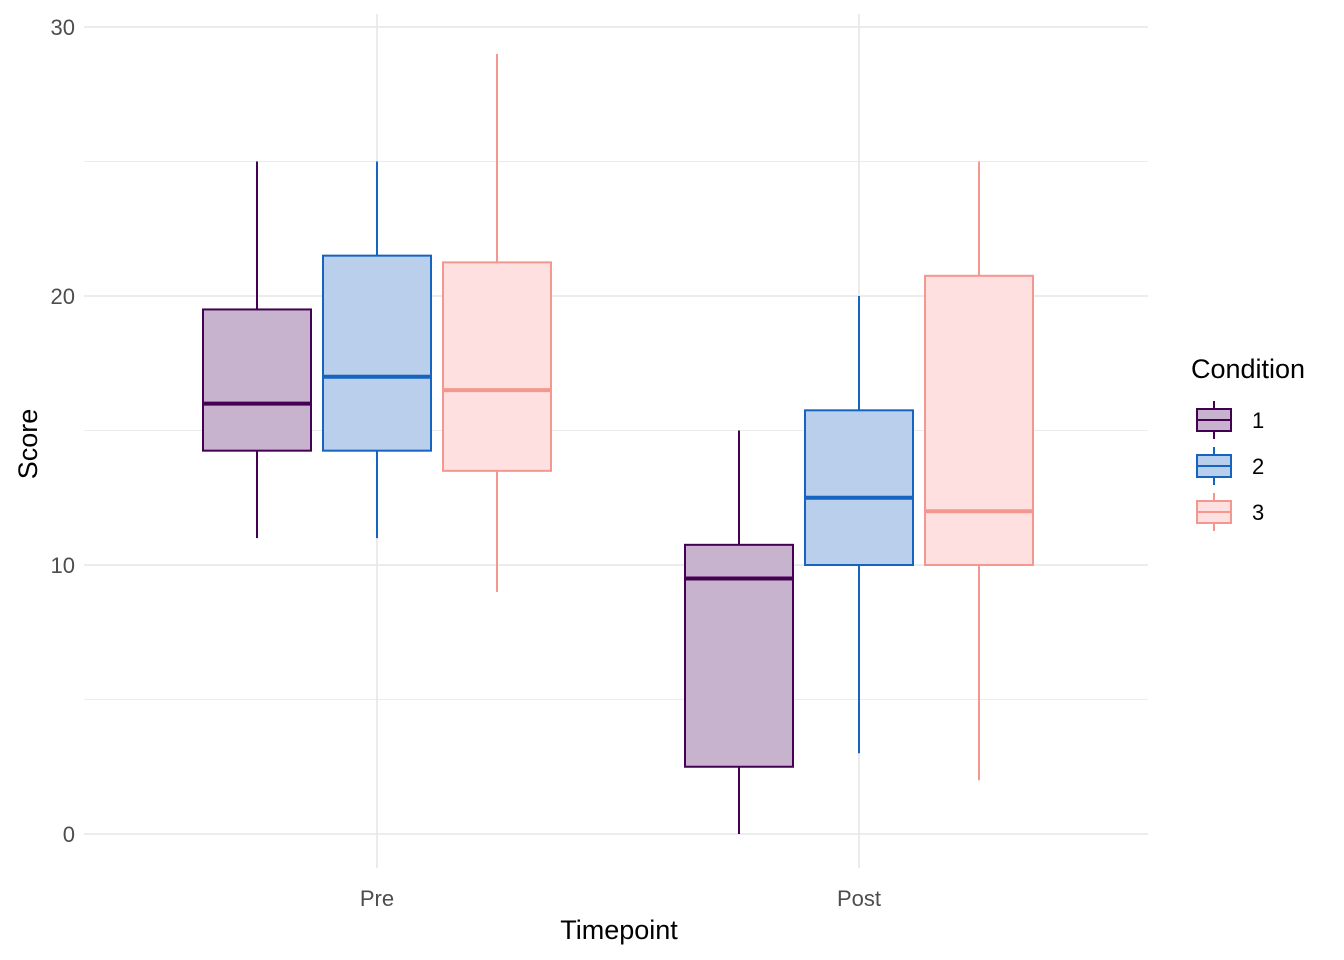  I want to click on legend-items: 1 2 3, so click(1230, 466).